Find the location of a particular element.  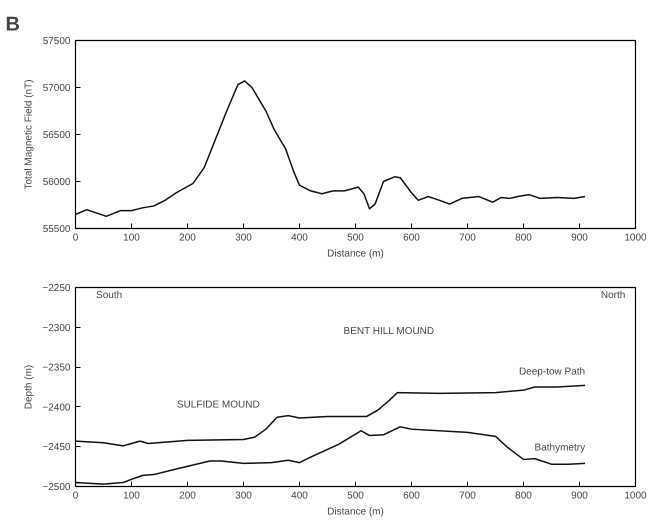

y-tick-label: 56000 is located at coordinates (56, 182).